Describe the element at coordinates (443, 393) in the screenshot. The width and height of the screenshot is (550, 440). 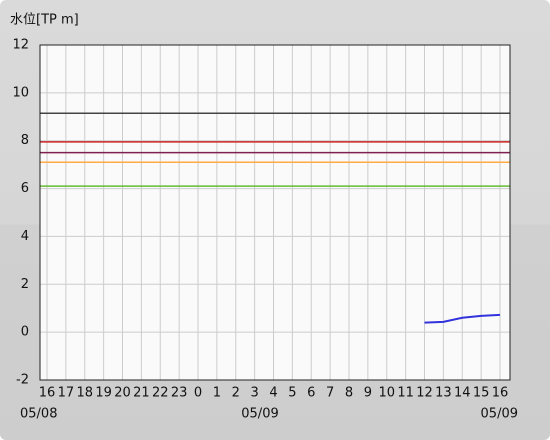
I see `x-tick-label: 13` at that location.